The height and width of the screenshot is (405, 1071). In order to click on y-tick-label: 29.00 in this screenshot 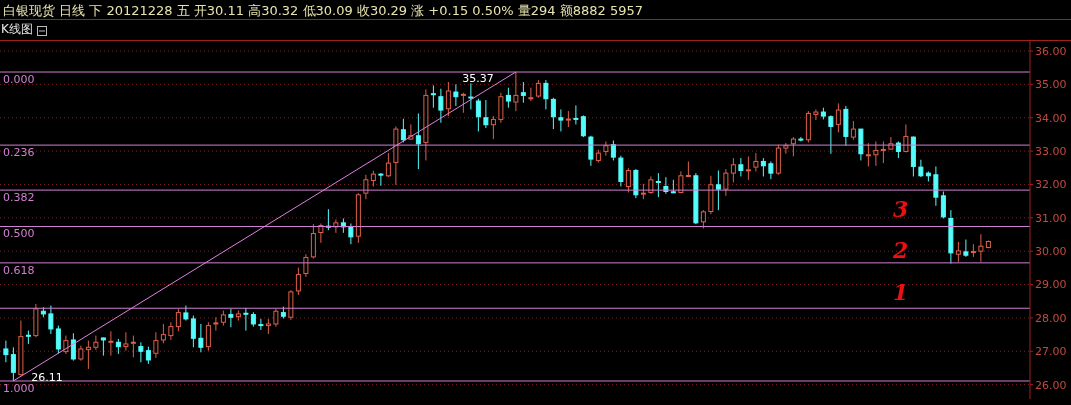, I will do `click(1051, 285)`.